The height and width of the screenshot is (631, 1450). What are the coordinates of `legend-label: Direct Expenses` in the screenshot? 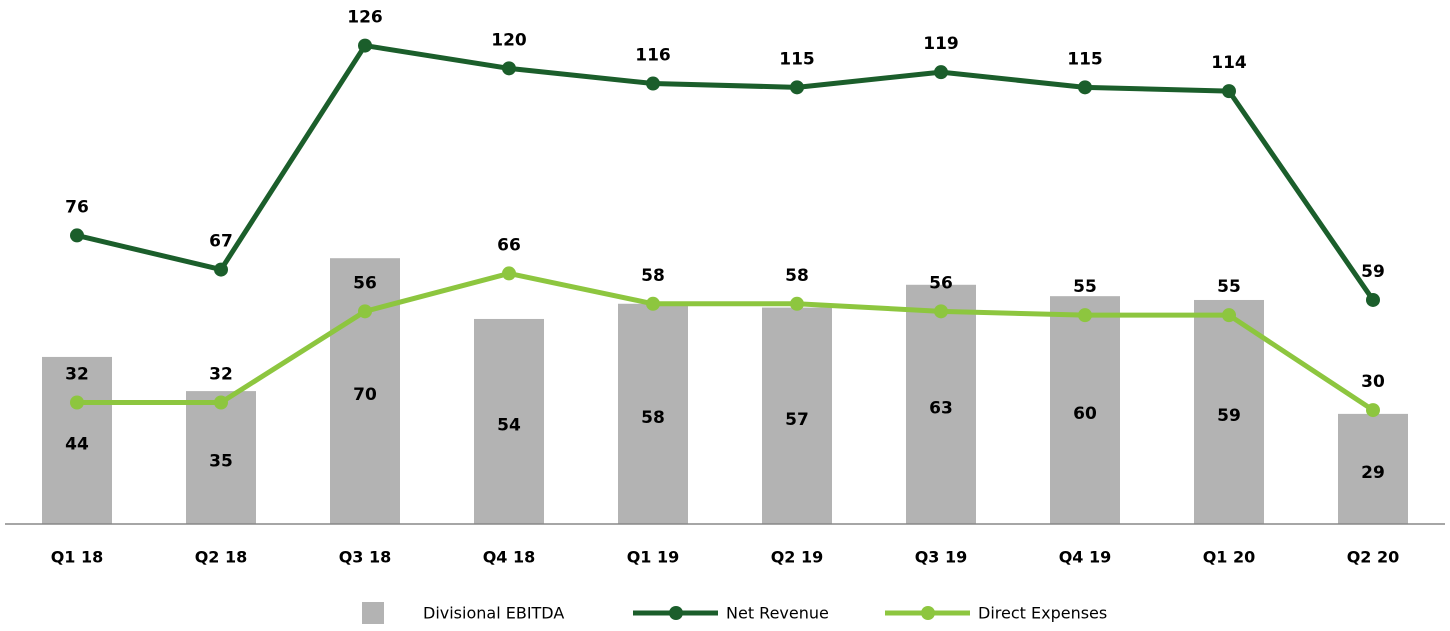 It's located at (1042, 613).